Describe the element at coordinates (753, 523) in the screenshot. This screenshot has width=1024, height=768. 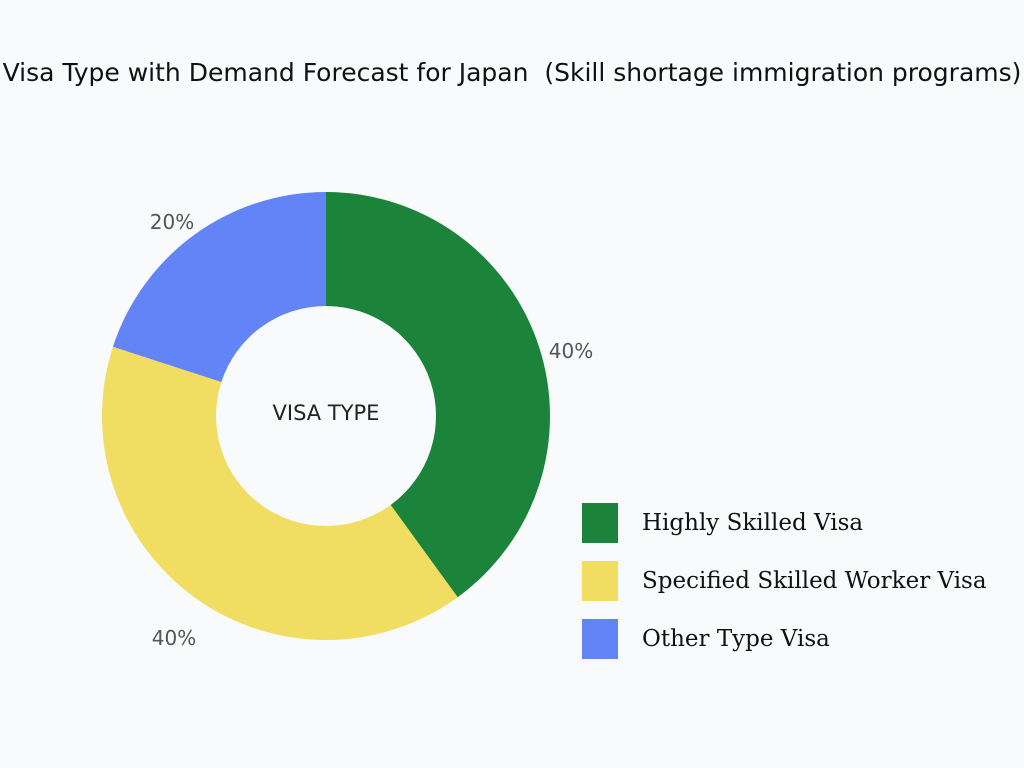
I see `legend-label: Highly Skilled Visa` at that location.